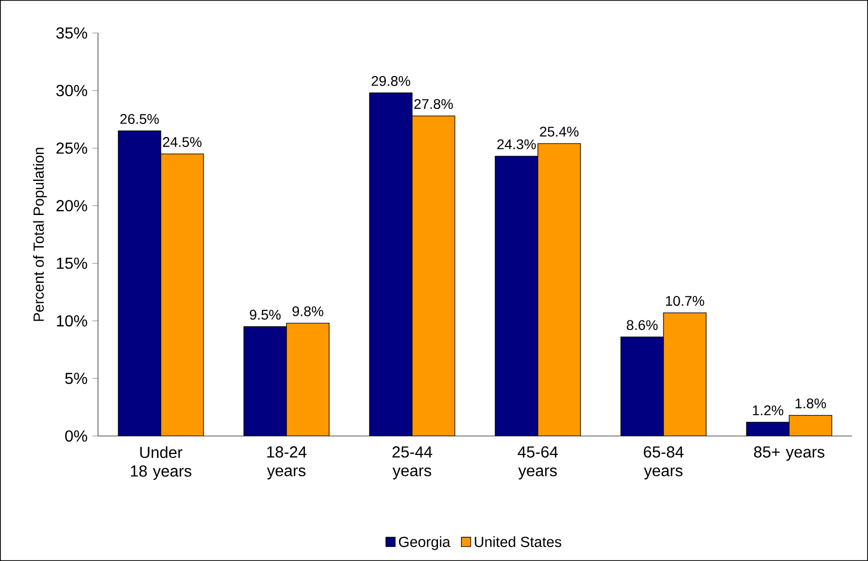  What do you see at coordinates (72, 206) in the screenshot?
I see `y-tick-label: 20%` at bounding box center [72, 206].